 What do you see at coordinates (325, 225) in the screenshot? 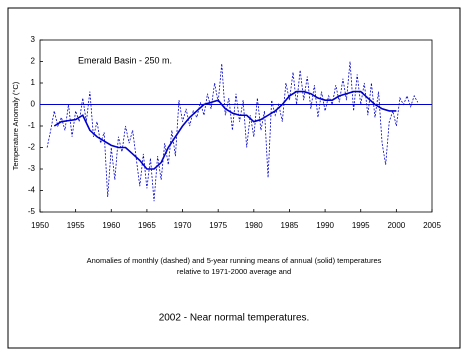
I see `x-tick-label: 1990` at bounding box center [325, 225].